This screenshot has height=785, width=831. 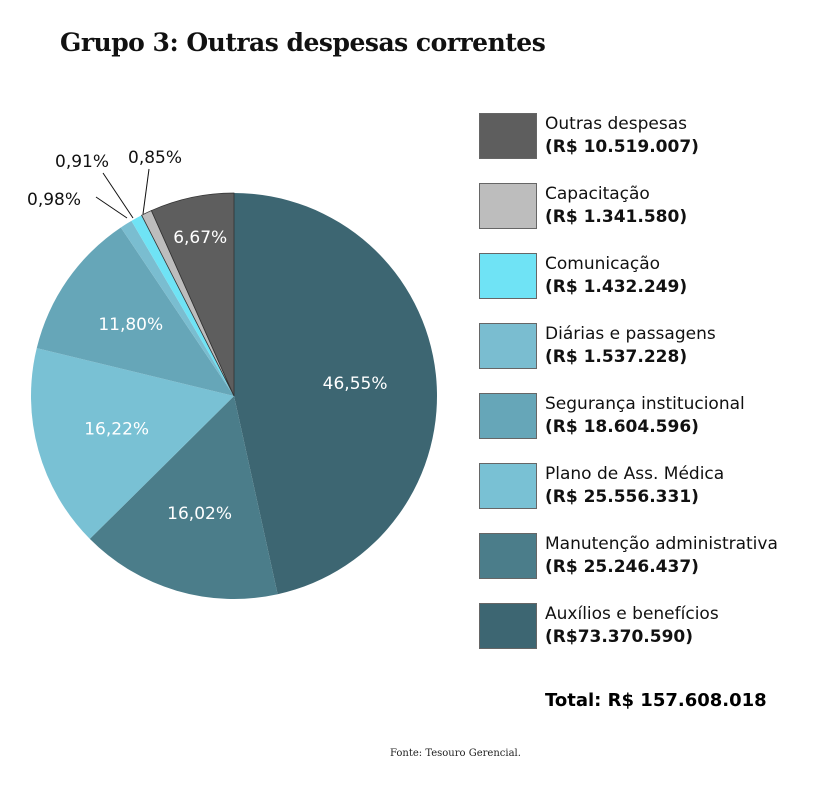 I want to click on slice-label: 11,80%, so click(x=130, y=325).